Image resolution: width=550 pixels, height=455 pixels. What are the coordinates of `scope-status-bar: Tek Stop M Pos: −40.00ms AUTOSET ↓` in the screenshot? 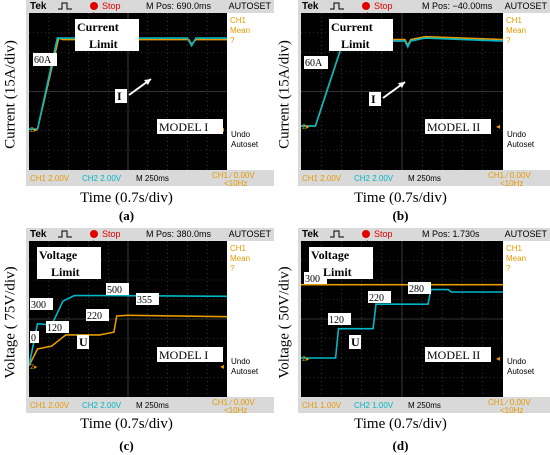 It's located at (424, 9).